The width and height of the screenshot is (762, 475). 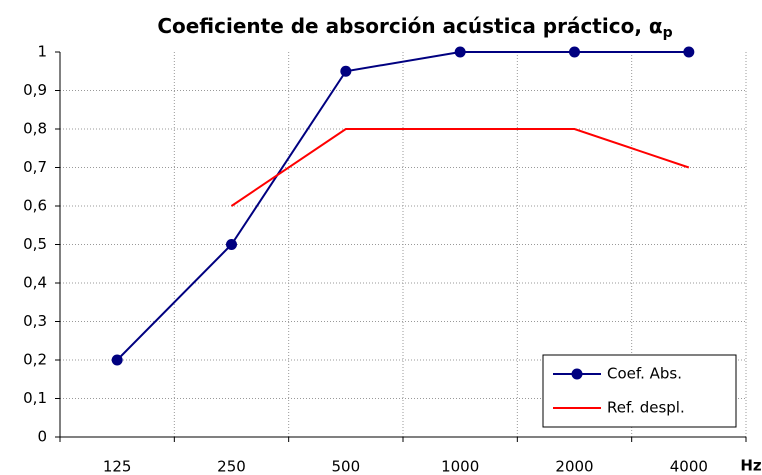 I want to click on y-tick-label: 0,5, so click(x=35, y=244).